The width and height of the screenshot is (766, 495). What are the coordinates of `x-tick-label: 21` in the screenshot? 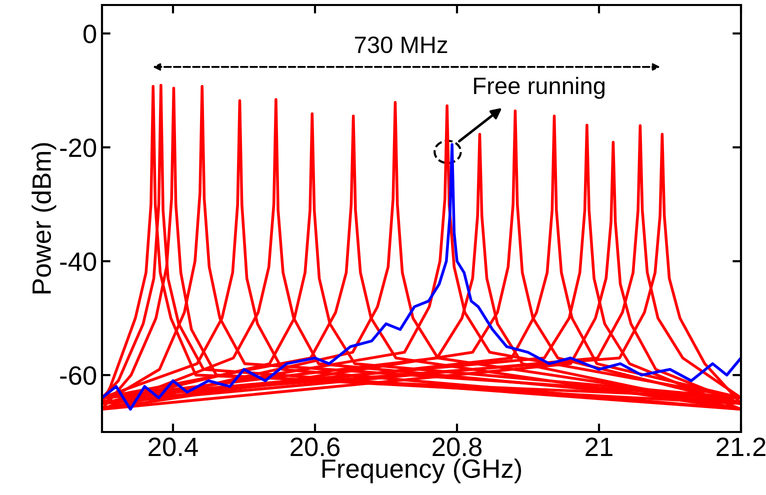 It's located at (599, 447).